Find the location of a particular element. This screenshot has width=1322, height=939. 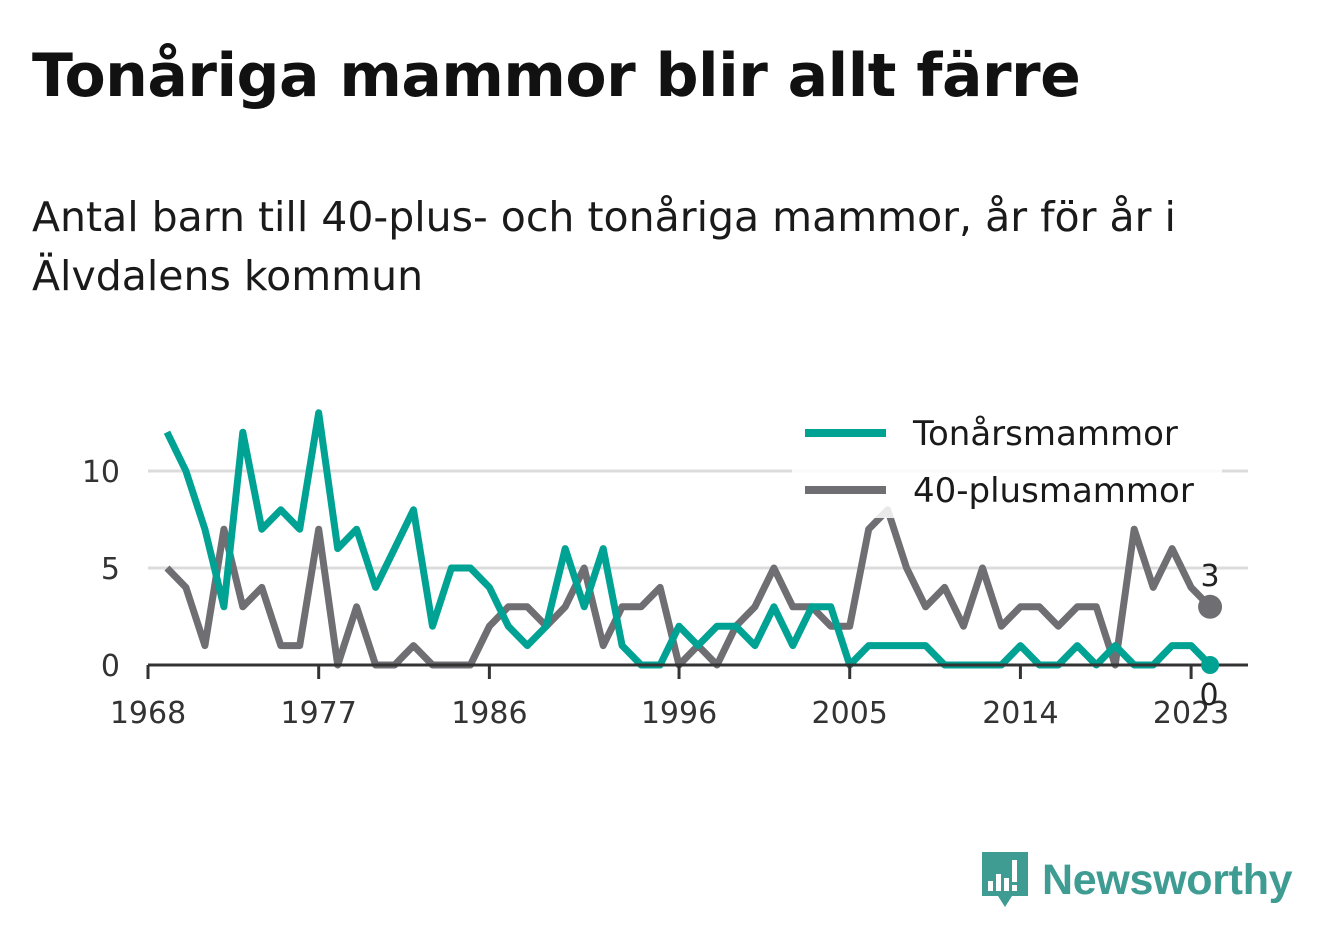

chart-title: Tonåriga mammor blir allt färre is located at coordinates (556, 76).